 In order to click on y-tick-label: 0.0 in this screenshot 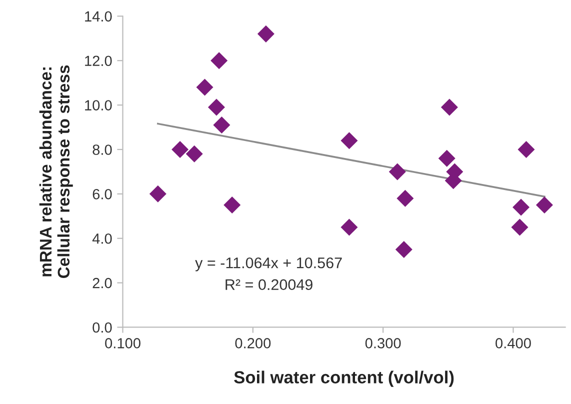, I will do `click(102, 327)`.